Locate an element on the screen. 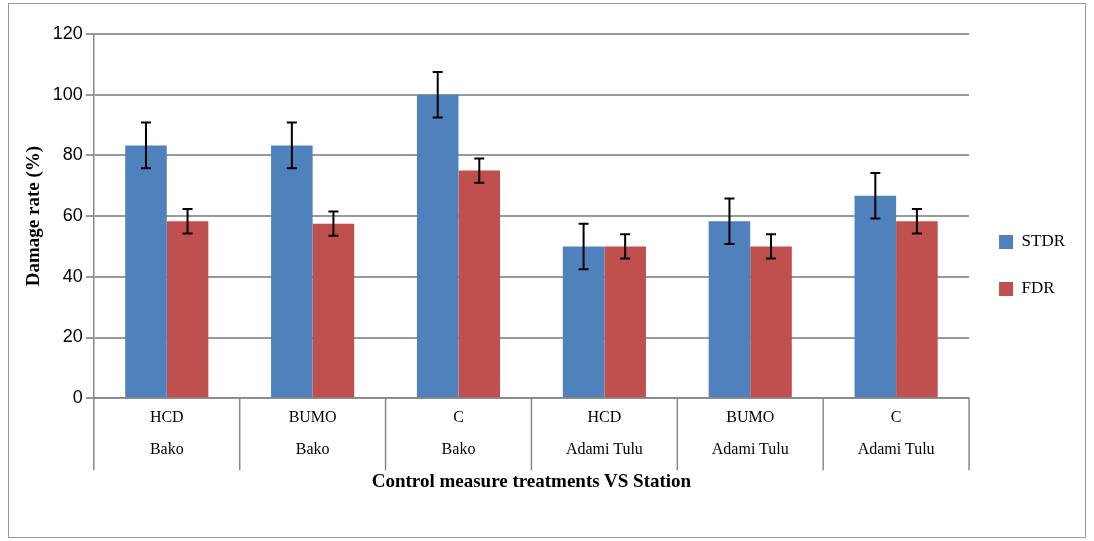 Image resolution: width=1094 pixels, height=541 pixels. y-tick-label: 120 is located at coordinates (67, 32).